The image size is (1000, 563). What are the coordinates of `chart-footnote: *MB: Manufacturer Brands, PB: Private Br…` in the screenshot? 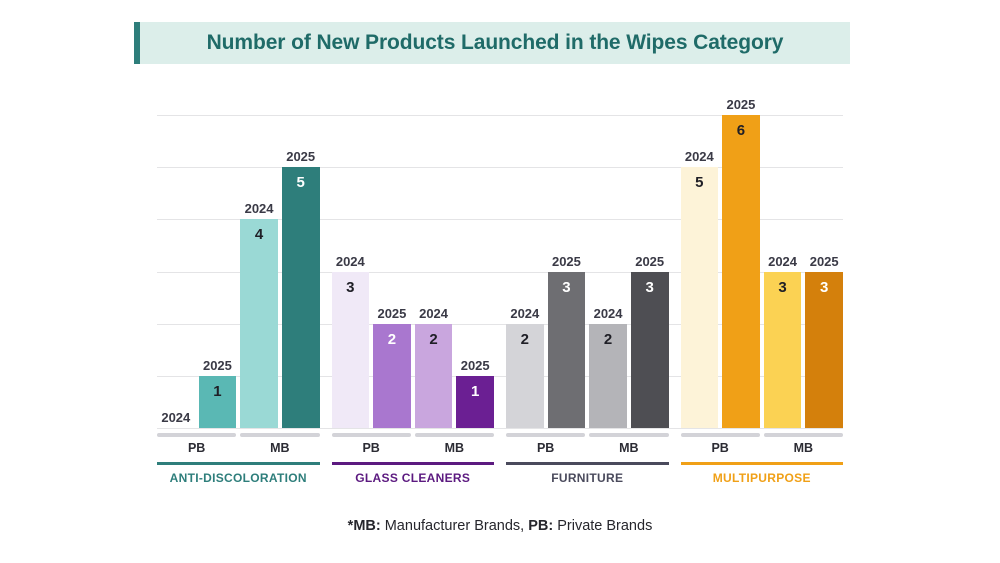 It's located at (500, 526).